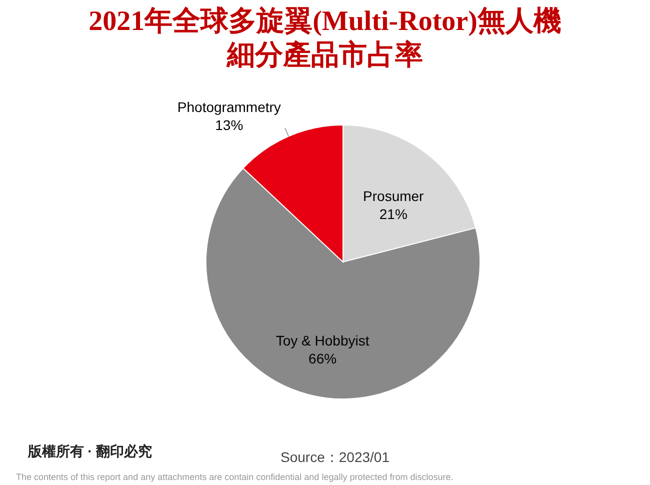 The width and height of the screenshot is (650, 485). I want to click on text: The contents of this report and any attachments are contain confidential and legally protected from disclosure., so click(235, 477).